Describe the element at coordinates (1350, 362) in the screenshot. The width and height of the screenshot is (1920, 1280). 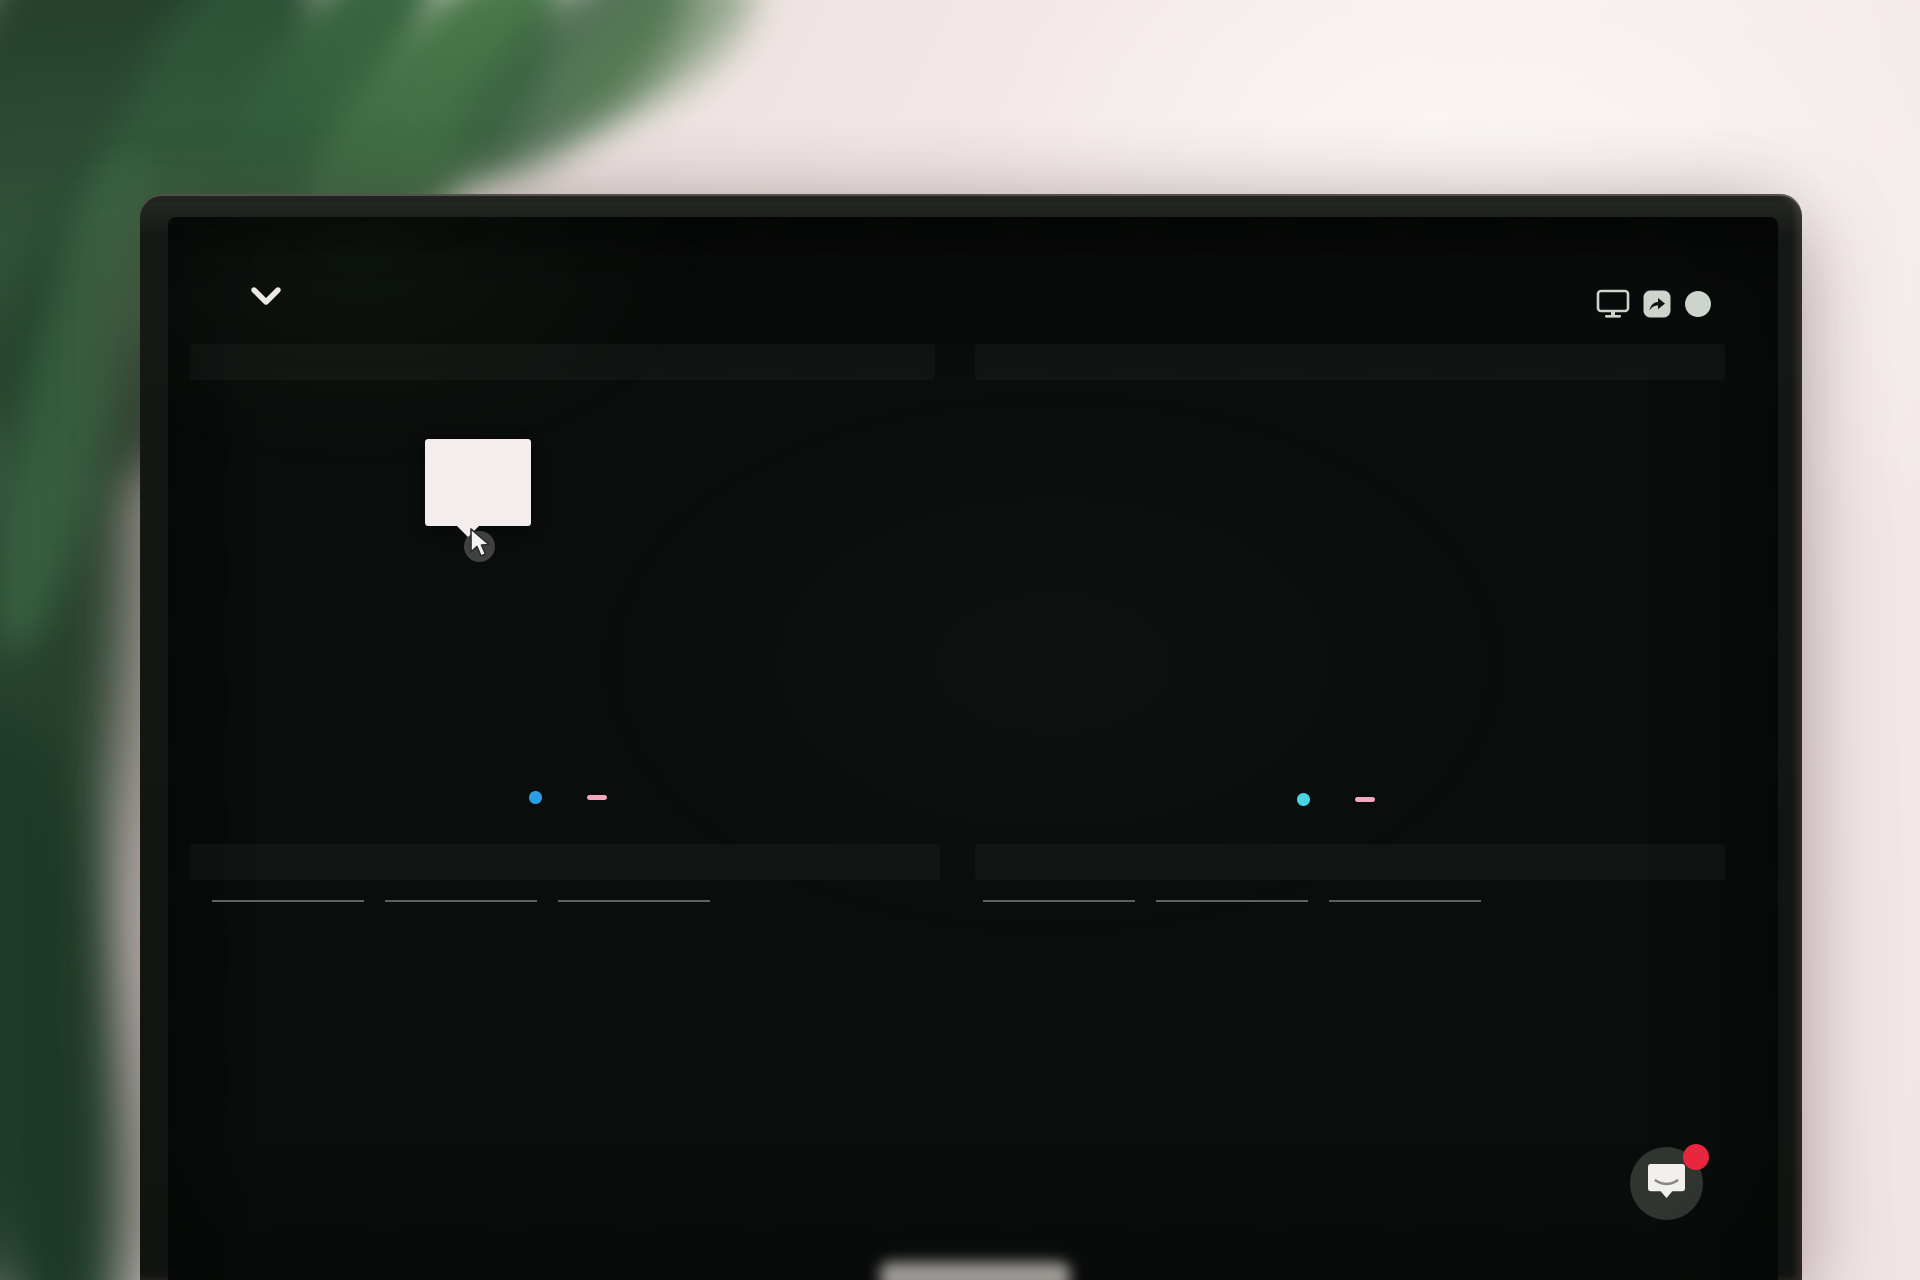
I see `panel-header-start-render` at that location.